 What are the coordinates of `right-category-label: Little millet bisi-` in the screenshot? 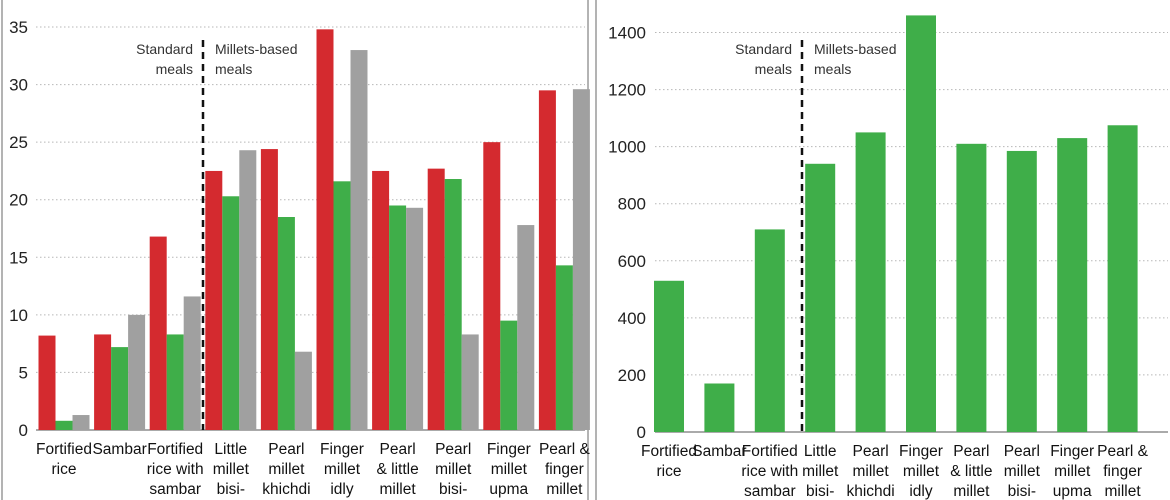 It's located at (820, 471).